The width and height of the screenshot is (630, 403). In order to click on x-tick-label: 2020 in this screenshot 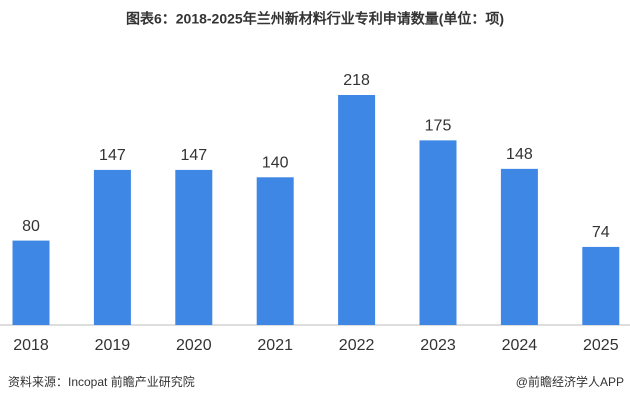, I will do `click(194, 345)`.